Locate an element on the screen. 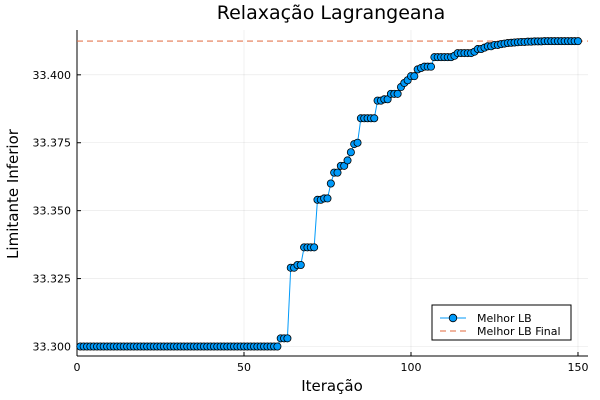 The image size is (600, 400). chart-title: Relaxação Lagrangeana is located at coordinates (331, 13).